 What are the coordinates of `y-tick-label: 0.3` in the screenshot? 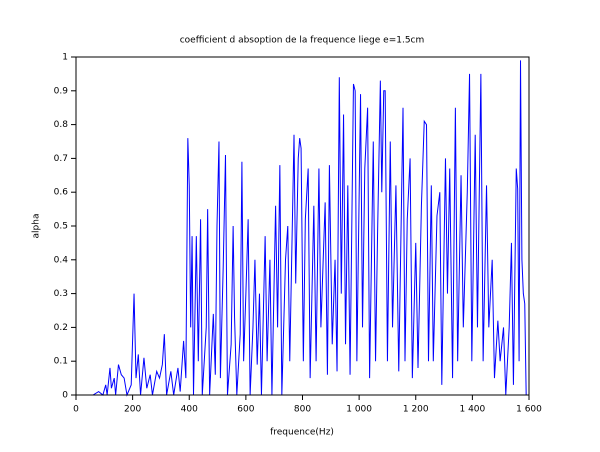 It's located at (61, 294).